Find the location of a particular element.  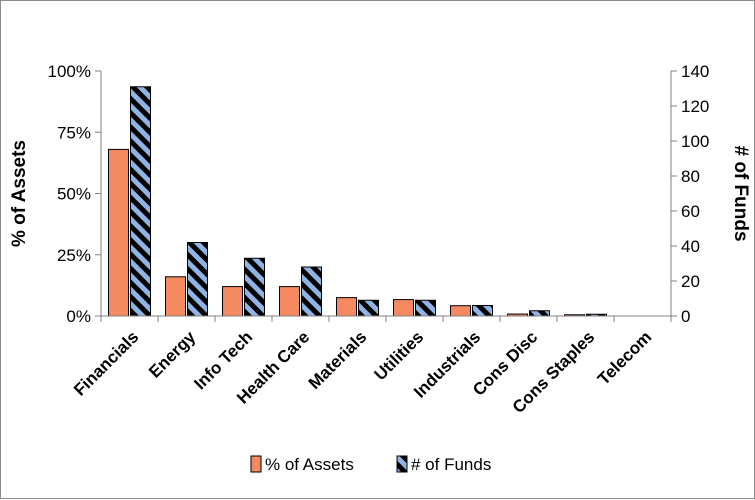

legend-swatch-assets is located at coordinates (256, 464).